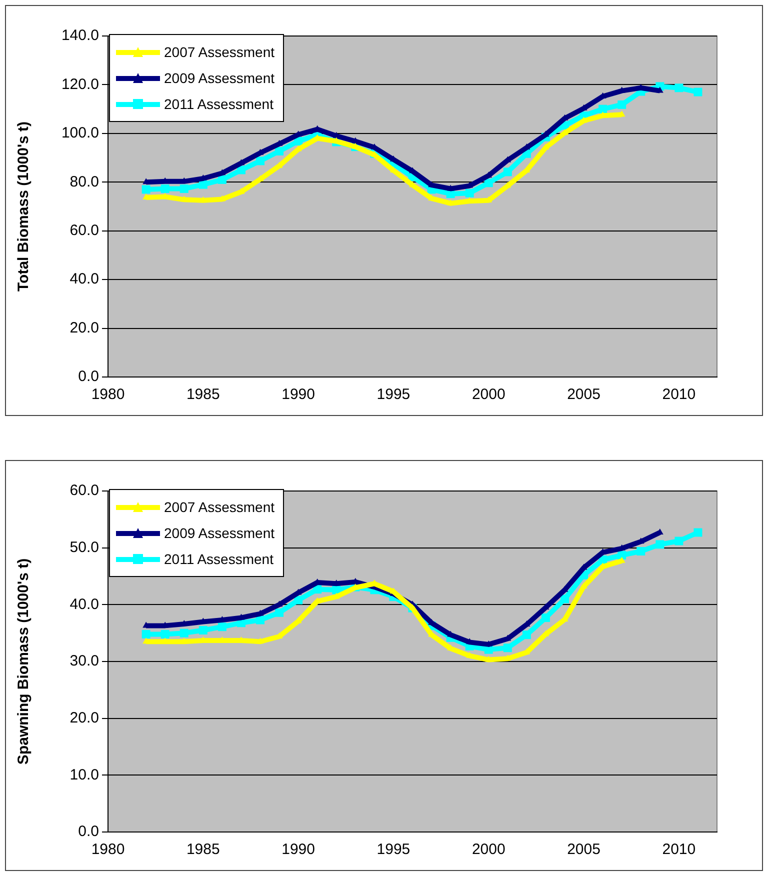 This screenshot has height=877, width=772. What do you see at coordinates (84, 661) in the screenshot?
I see `y-tick-label: 30.0` at bounding box center [84, 661].